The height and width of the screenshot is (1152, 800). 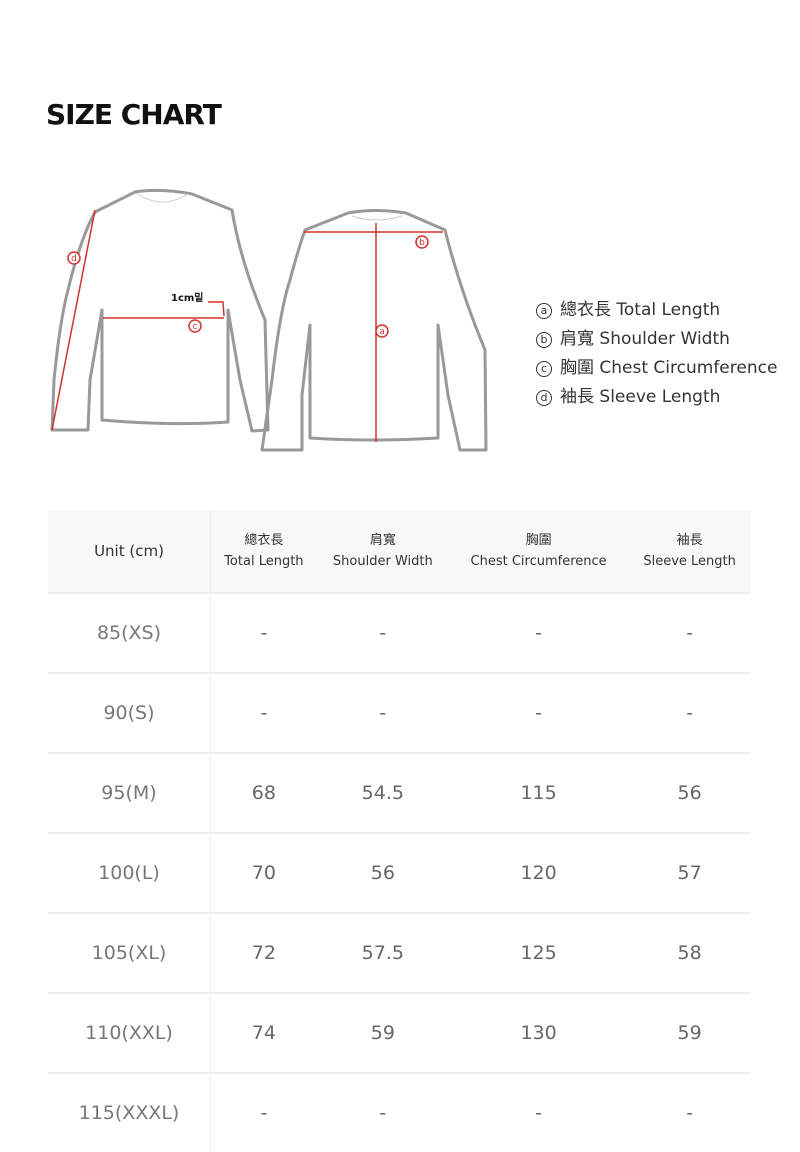 I want to click on column-header: 總衣長 Total Length, so click(x=263, y=552).